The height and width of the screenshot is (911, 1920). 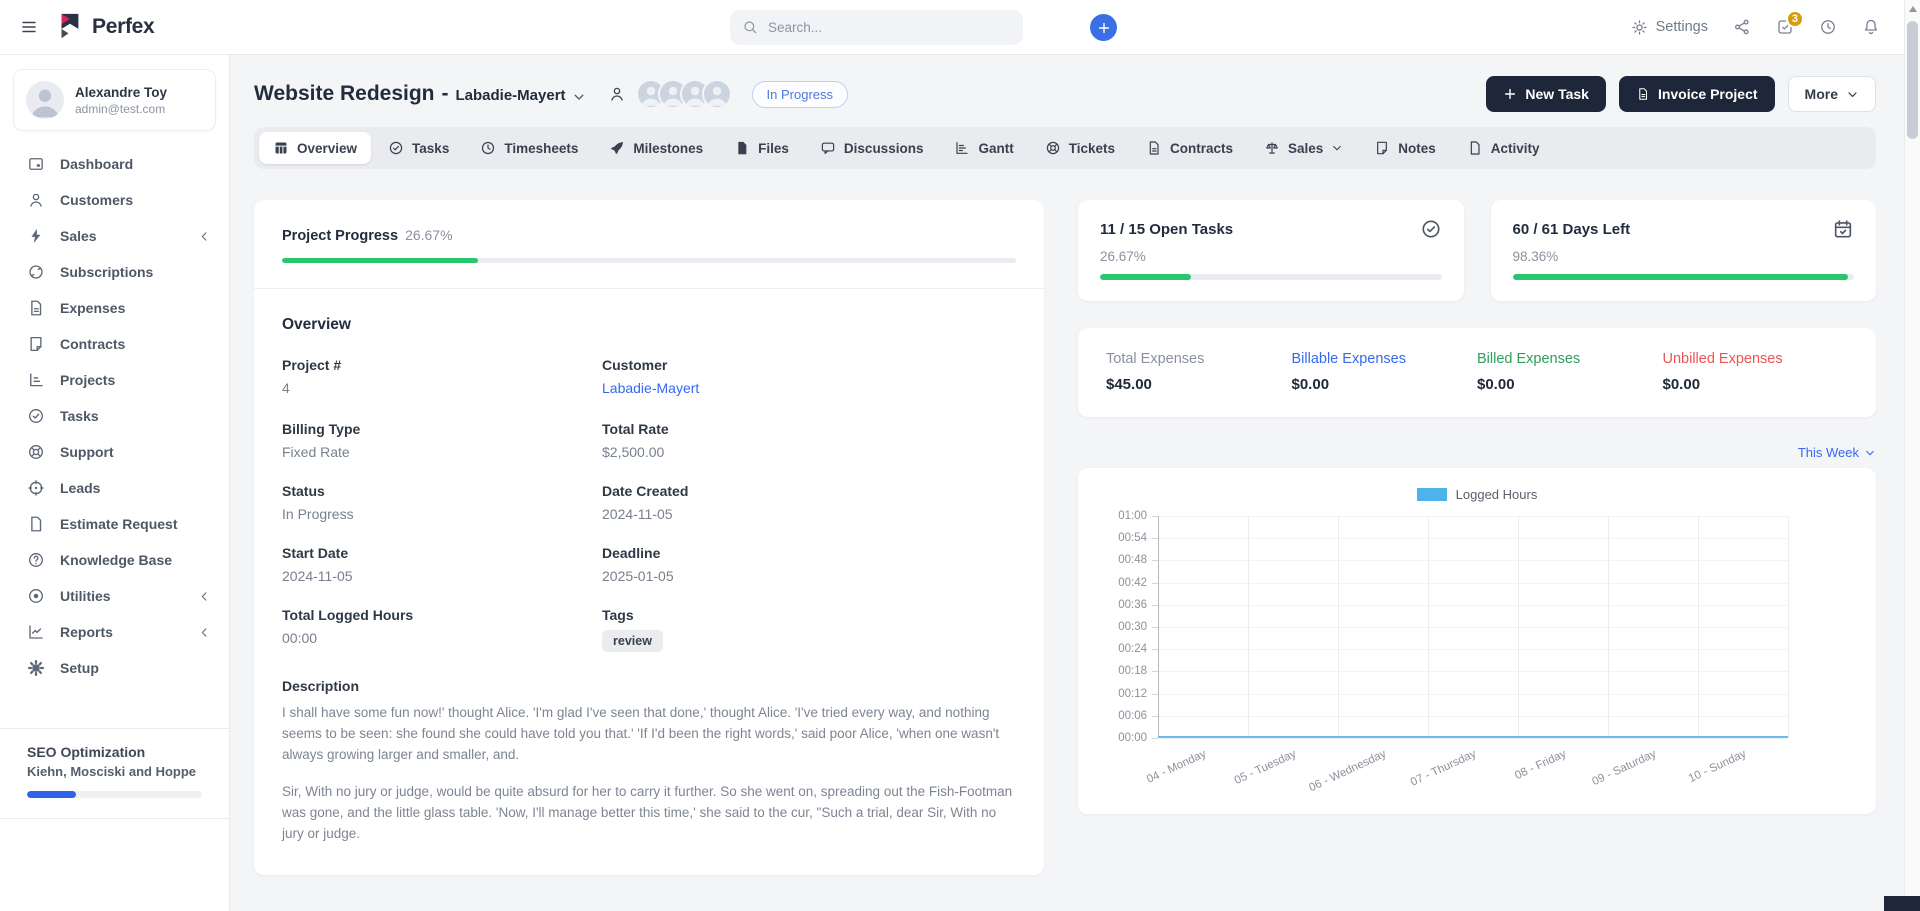 I want to click on tab-notes: Notes, so click(x=1405, y=148).